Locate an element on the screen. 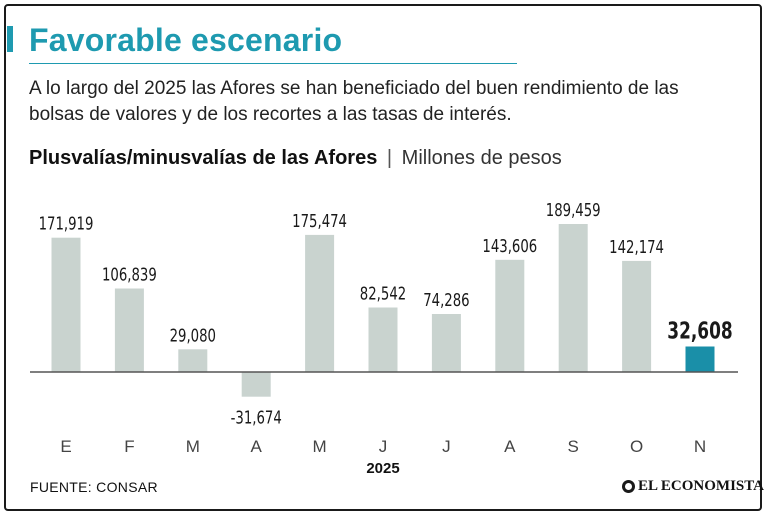  x-tick-label-7: A is located at coordinates (510, 446).